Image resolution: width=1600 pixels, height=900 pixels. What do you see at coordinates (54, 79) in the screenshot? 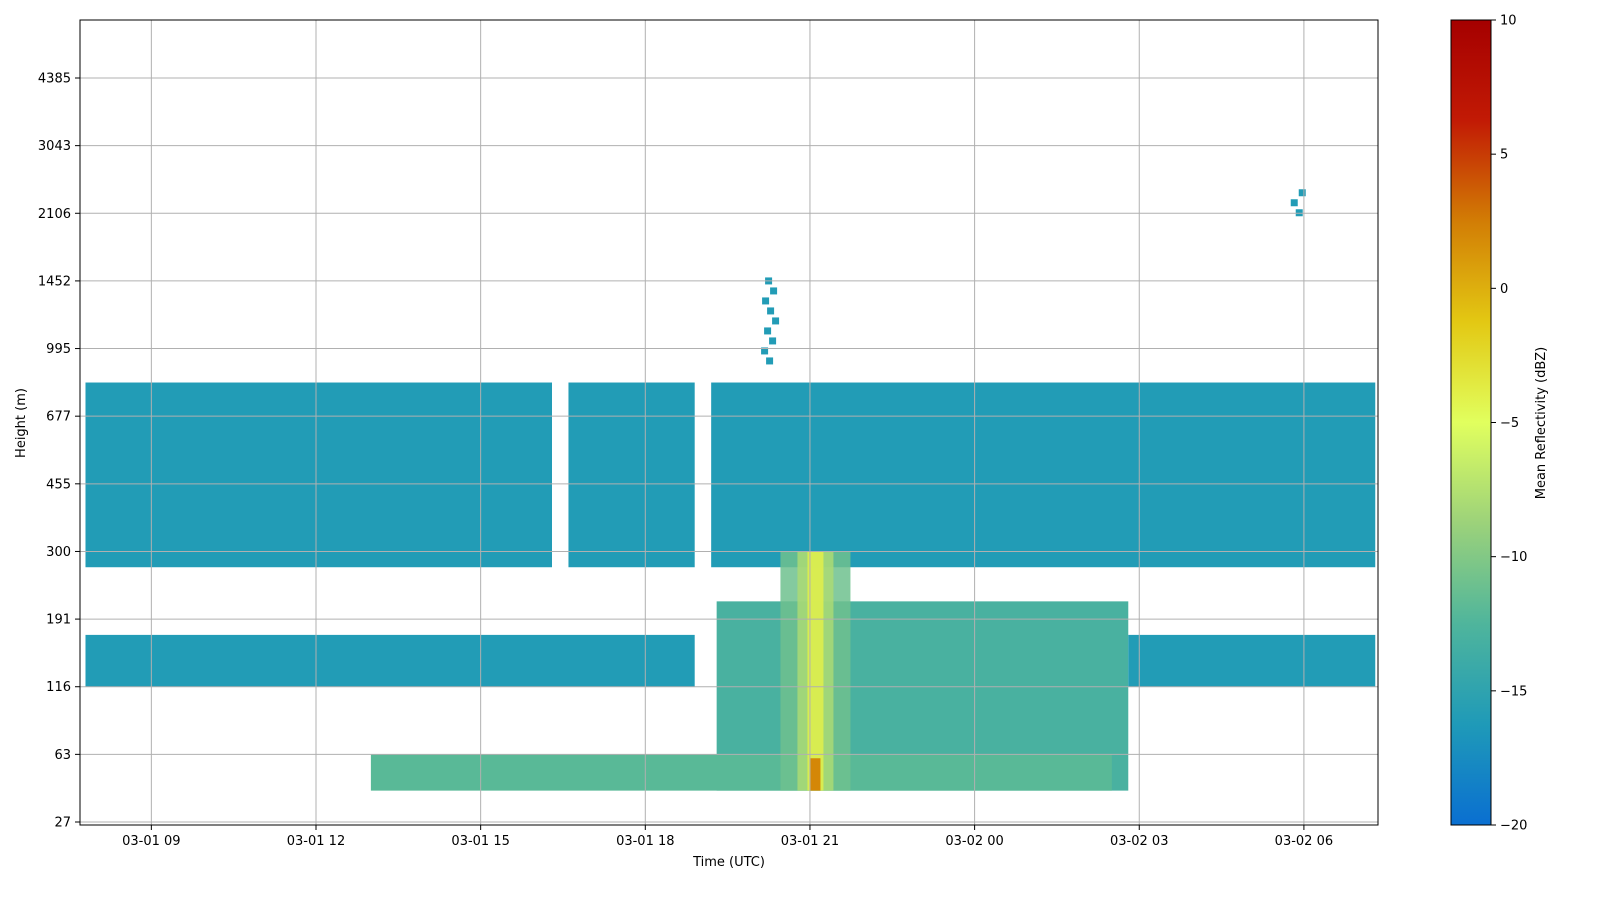
I see `y-tick-label: 4385` at bounding box center [54, 79].